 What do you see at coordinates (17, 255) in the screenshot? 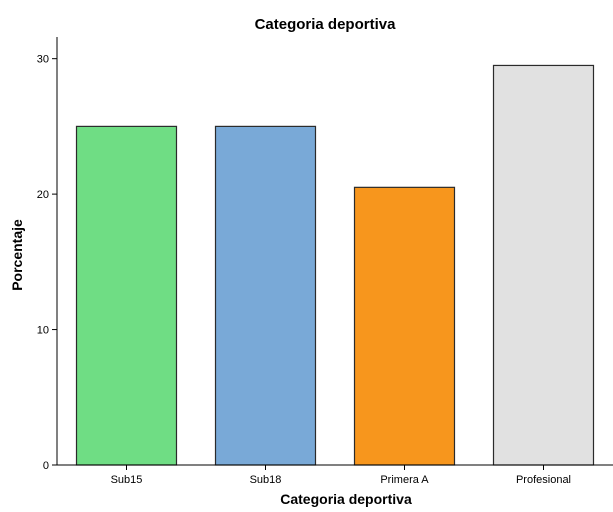
I see `y-axis-label: Porcentaje` at bounding box center [17, 255].